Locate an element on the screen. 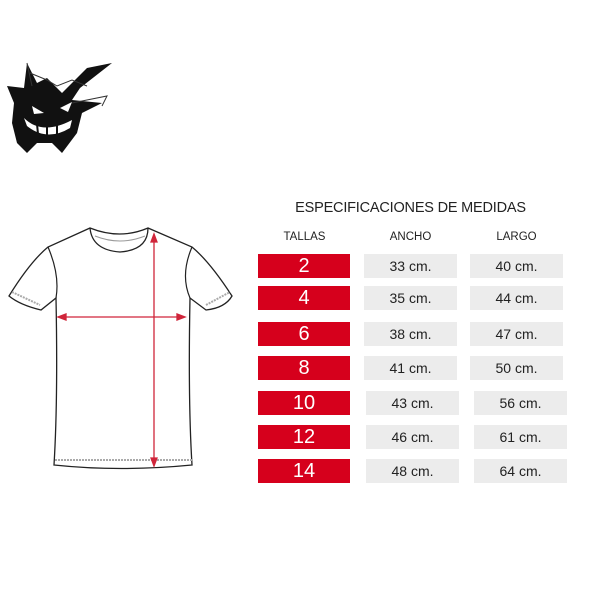 Image resolution: width=610 pixels, height=610 pixels. size-cell: 2 is located at coordinates (304, 266).